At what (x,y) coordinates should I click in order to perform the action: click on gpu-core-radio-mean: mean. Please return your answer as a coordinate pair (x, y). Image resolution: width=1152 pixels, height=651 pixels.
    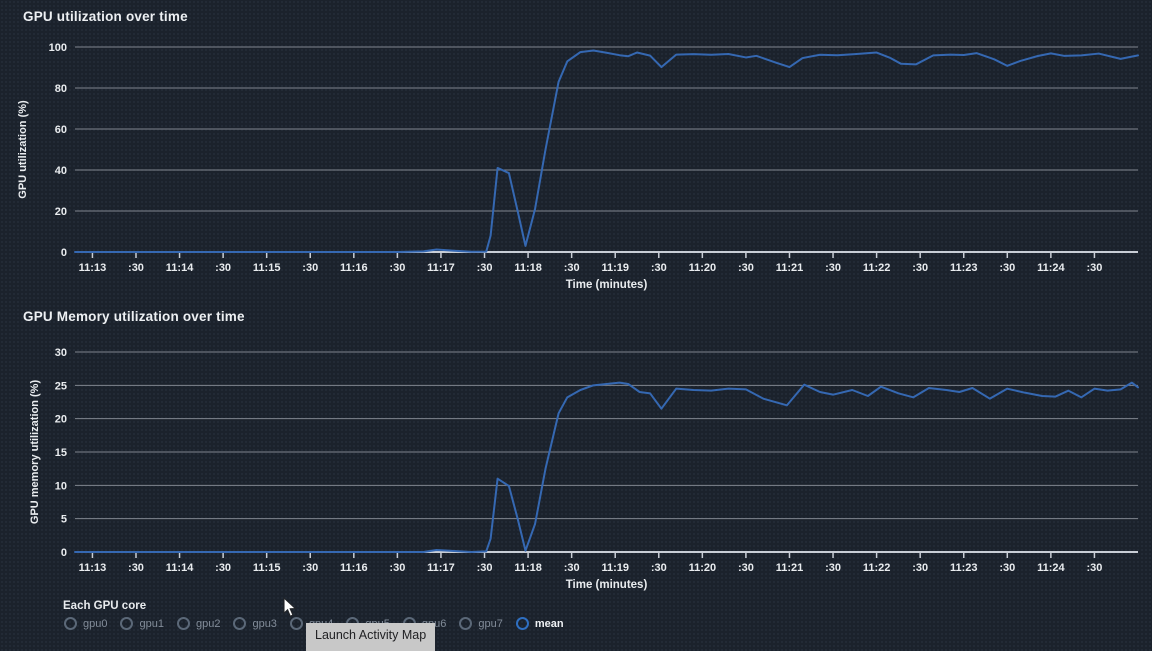
    Looking at the image, I should click on (539, 623).